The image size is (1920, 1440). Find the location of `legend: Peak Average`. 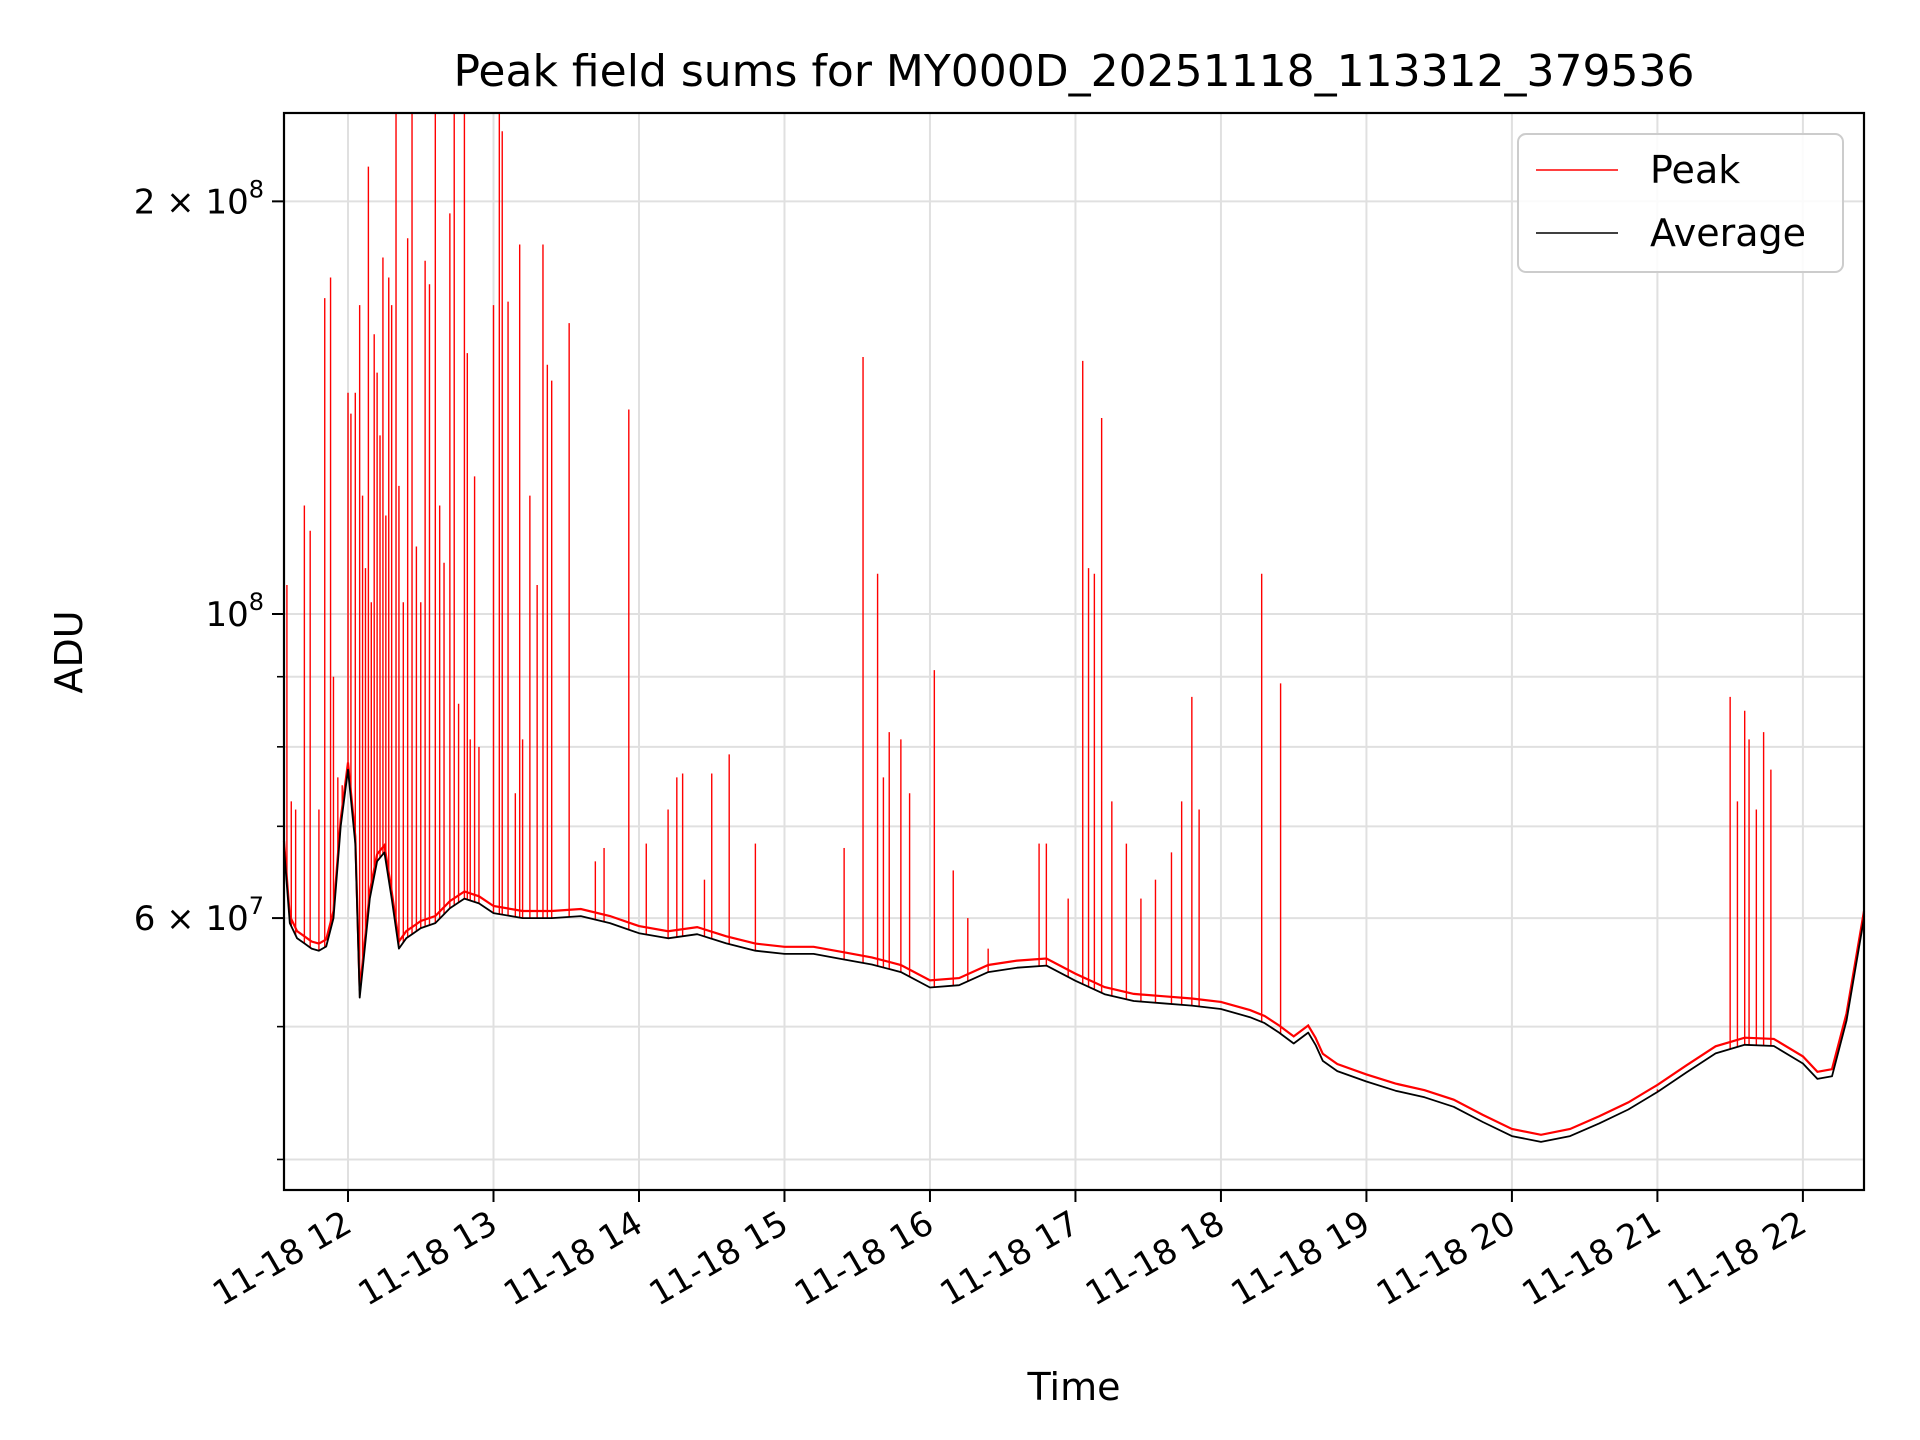

legend: Peak Average is located at coordinates (1680, 203).